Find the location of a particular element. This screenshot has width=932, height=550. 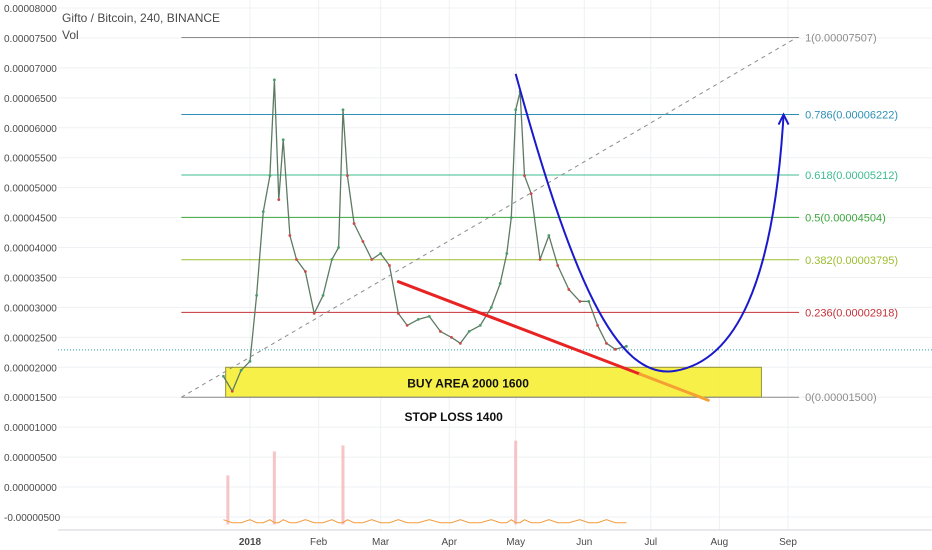

fib-level-label: 0.382(0.00003795) is located at coordinates (851, 261).